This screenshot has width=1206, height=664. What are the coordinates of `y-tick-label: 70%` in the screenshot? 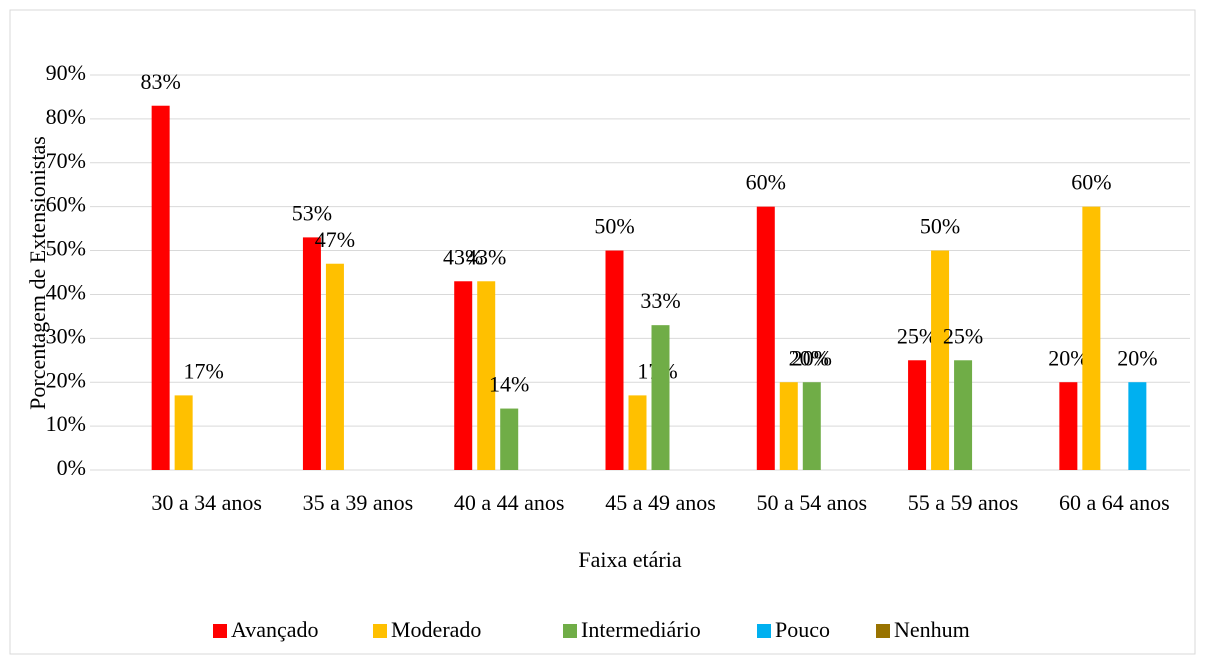 It's located at (66, 160).